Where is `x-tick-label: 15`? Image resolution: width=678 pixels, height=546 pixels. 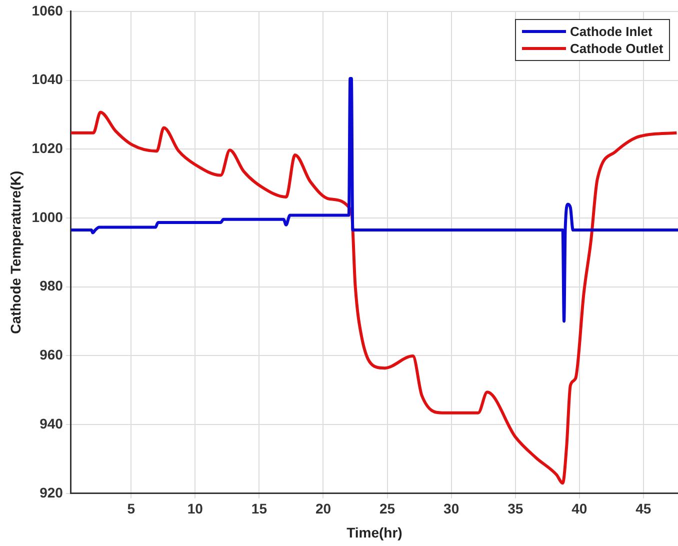 x-tick-label: 15 is located at coordinates (259, 508).